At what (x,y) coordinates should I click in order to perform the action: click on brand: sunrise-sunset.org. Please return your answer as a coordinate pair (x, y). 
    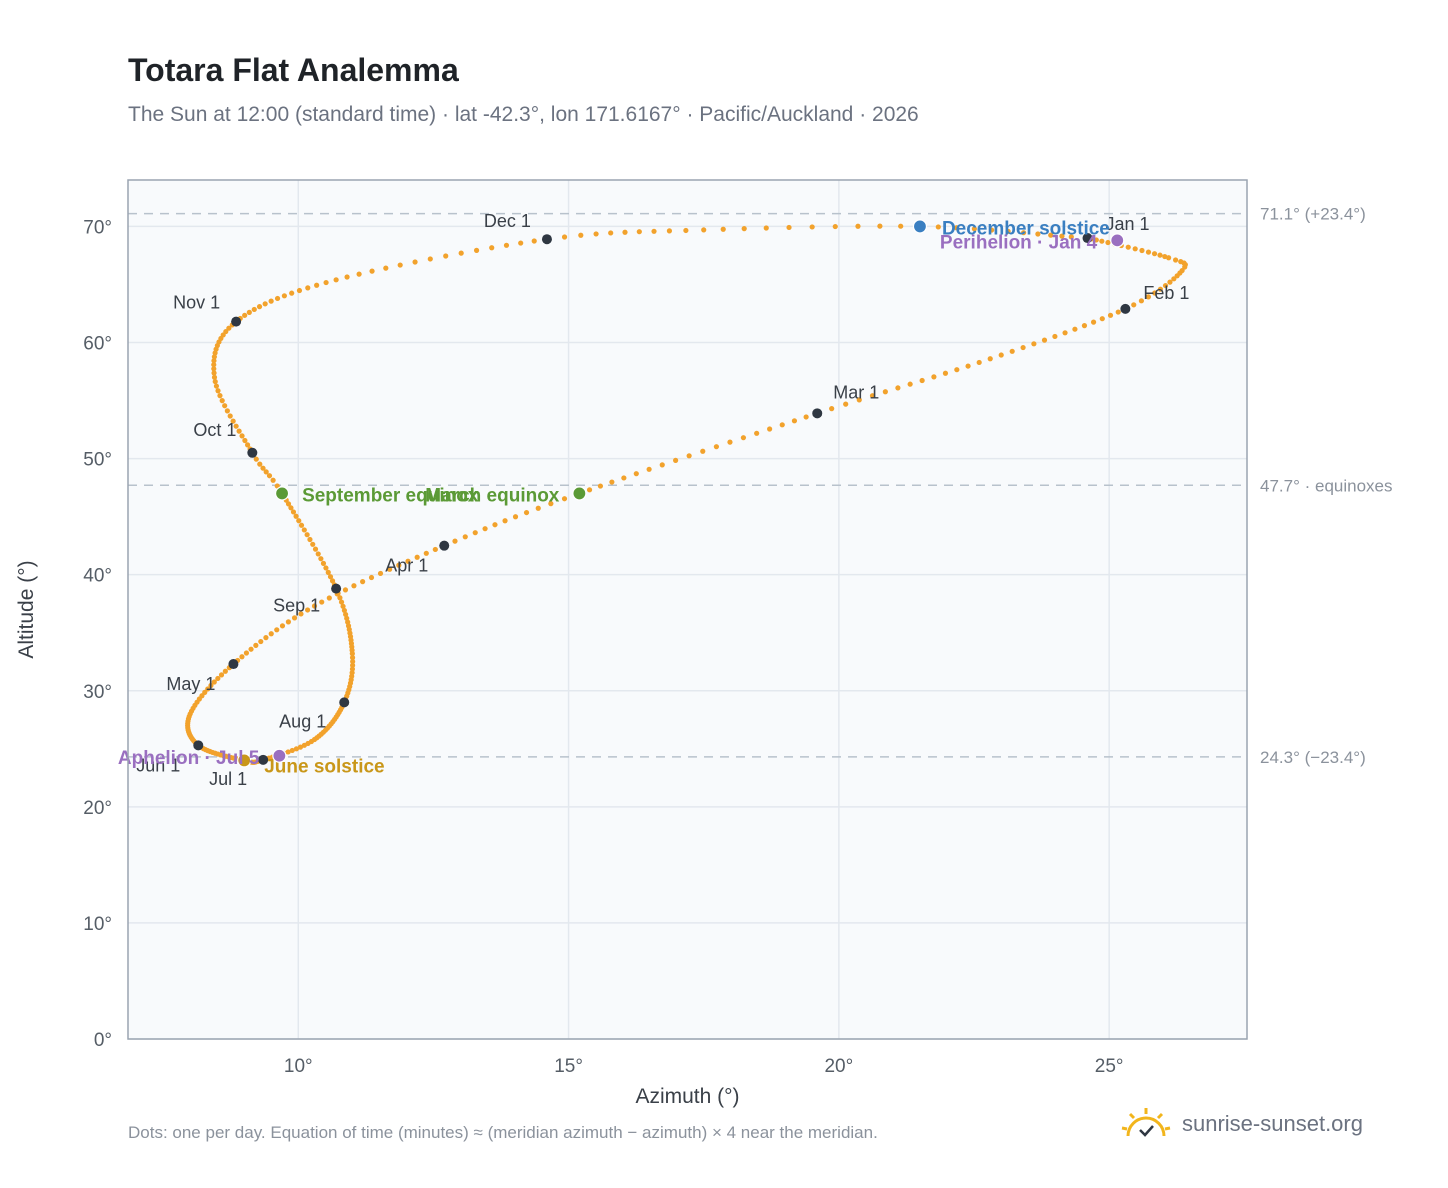
    Looking at the image, I should click on (1241, 1124).